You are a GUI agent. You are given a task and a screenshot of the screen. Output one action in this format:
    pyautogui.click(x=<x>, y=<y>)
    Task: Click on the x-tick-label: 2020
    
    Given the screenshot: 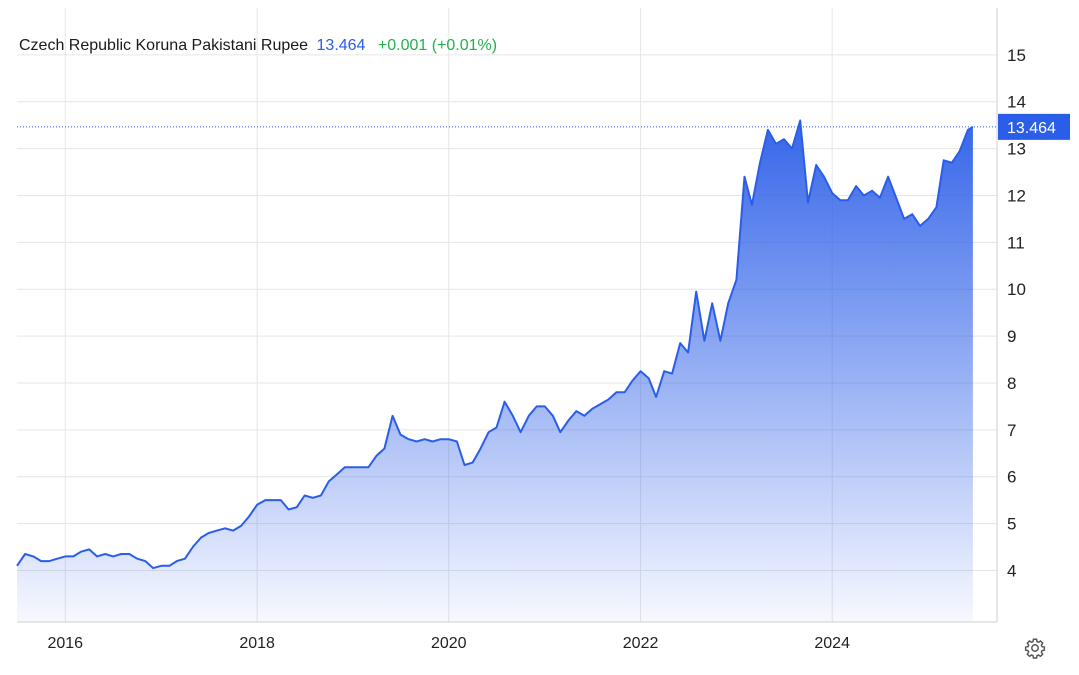 What is the action you would take?
    pyautogui.click(x=449, y=643)
    